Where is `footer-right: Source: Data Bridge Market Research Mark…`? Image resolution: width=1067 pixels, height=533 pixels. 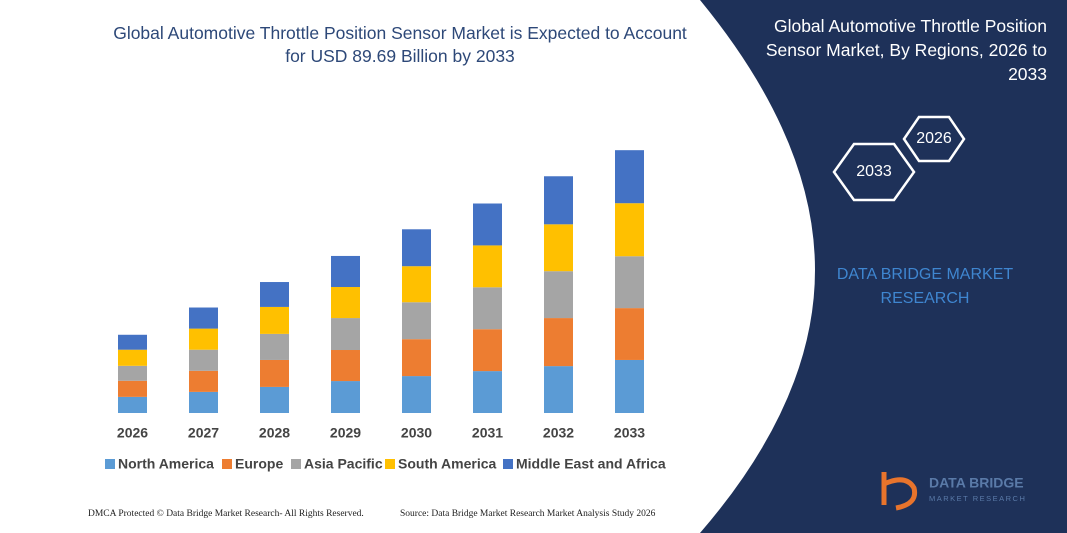 footer-right: Source: Data Bridge Market Research Mark… is located at coordinates (528, 514).